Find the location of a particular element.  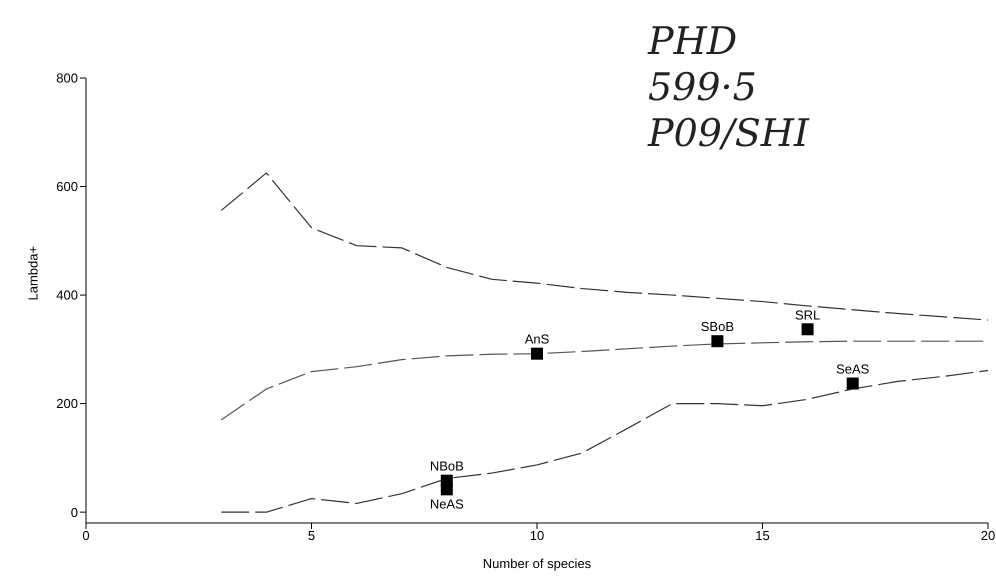

annotation: SRL is located at coordinates (807, 314).